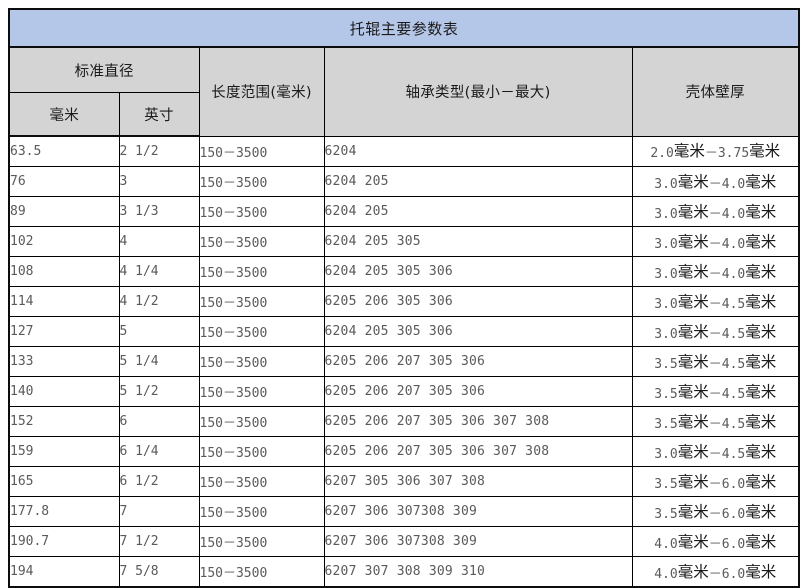 The width and height of the screenshot is (806, 588). What do you see at coordinates (64, 181) in the screenshot?
I see `cell-mm: 76` at bounding box center [64, 181].